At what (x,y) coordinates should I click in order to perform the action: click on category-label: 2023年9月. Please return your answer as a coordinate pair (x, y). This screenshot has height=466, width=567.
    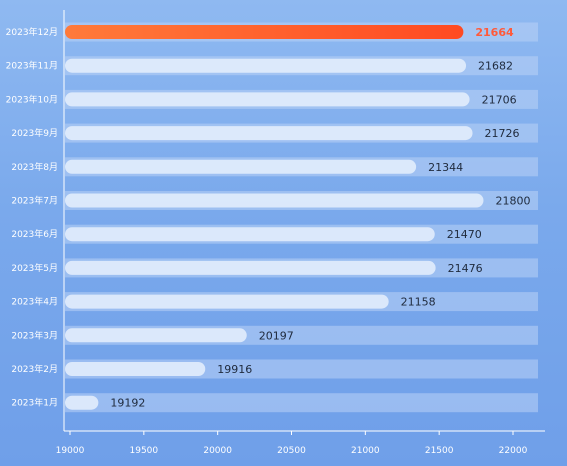
    Looking at the image, I should click on (34, 133).